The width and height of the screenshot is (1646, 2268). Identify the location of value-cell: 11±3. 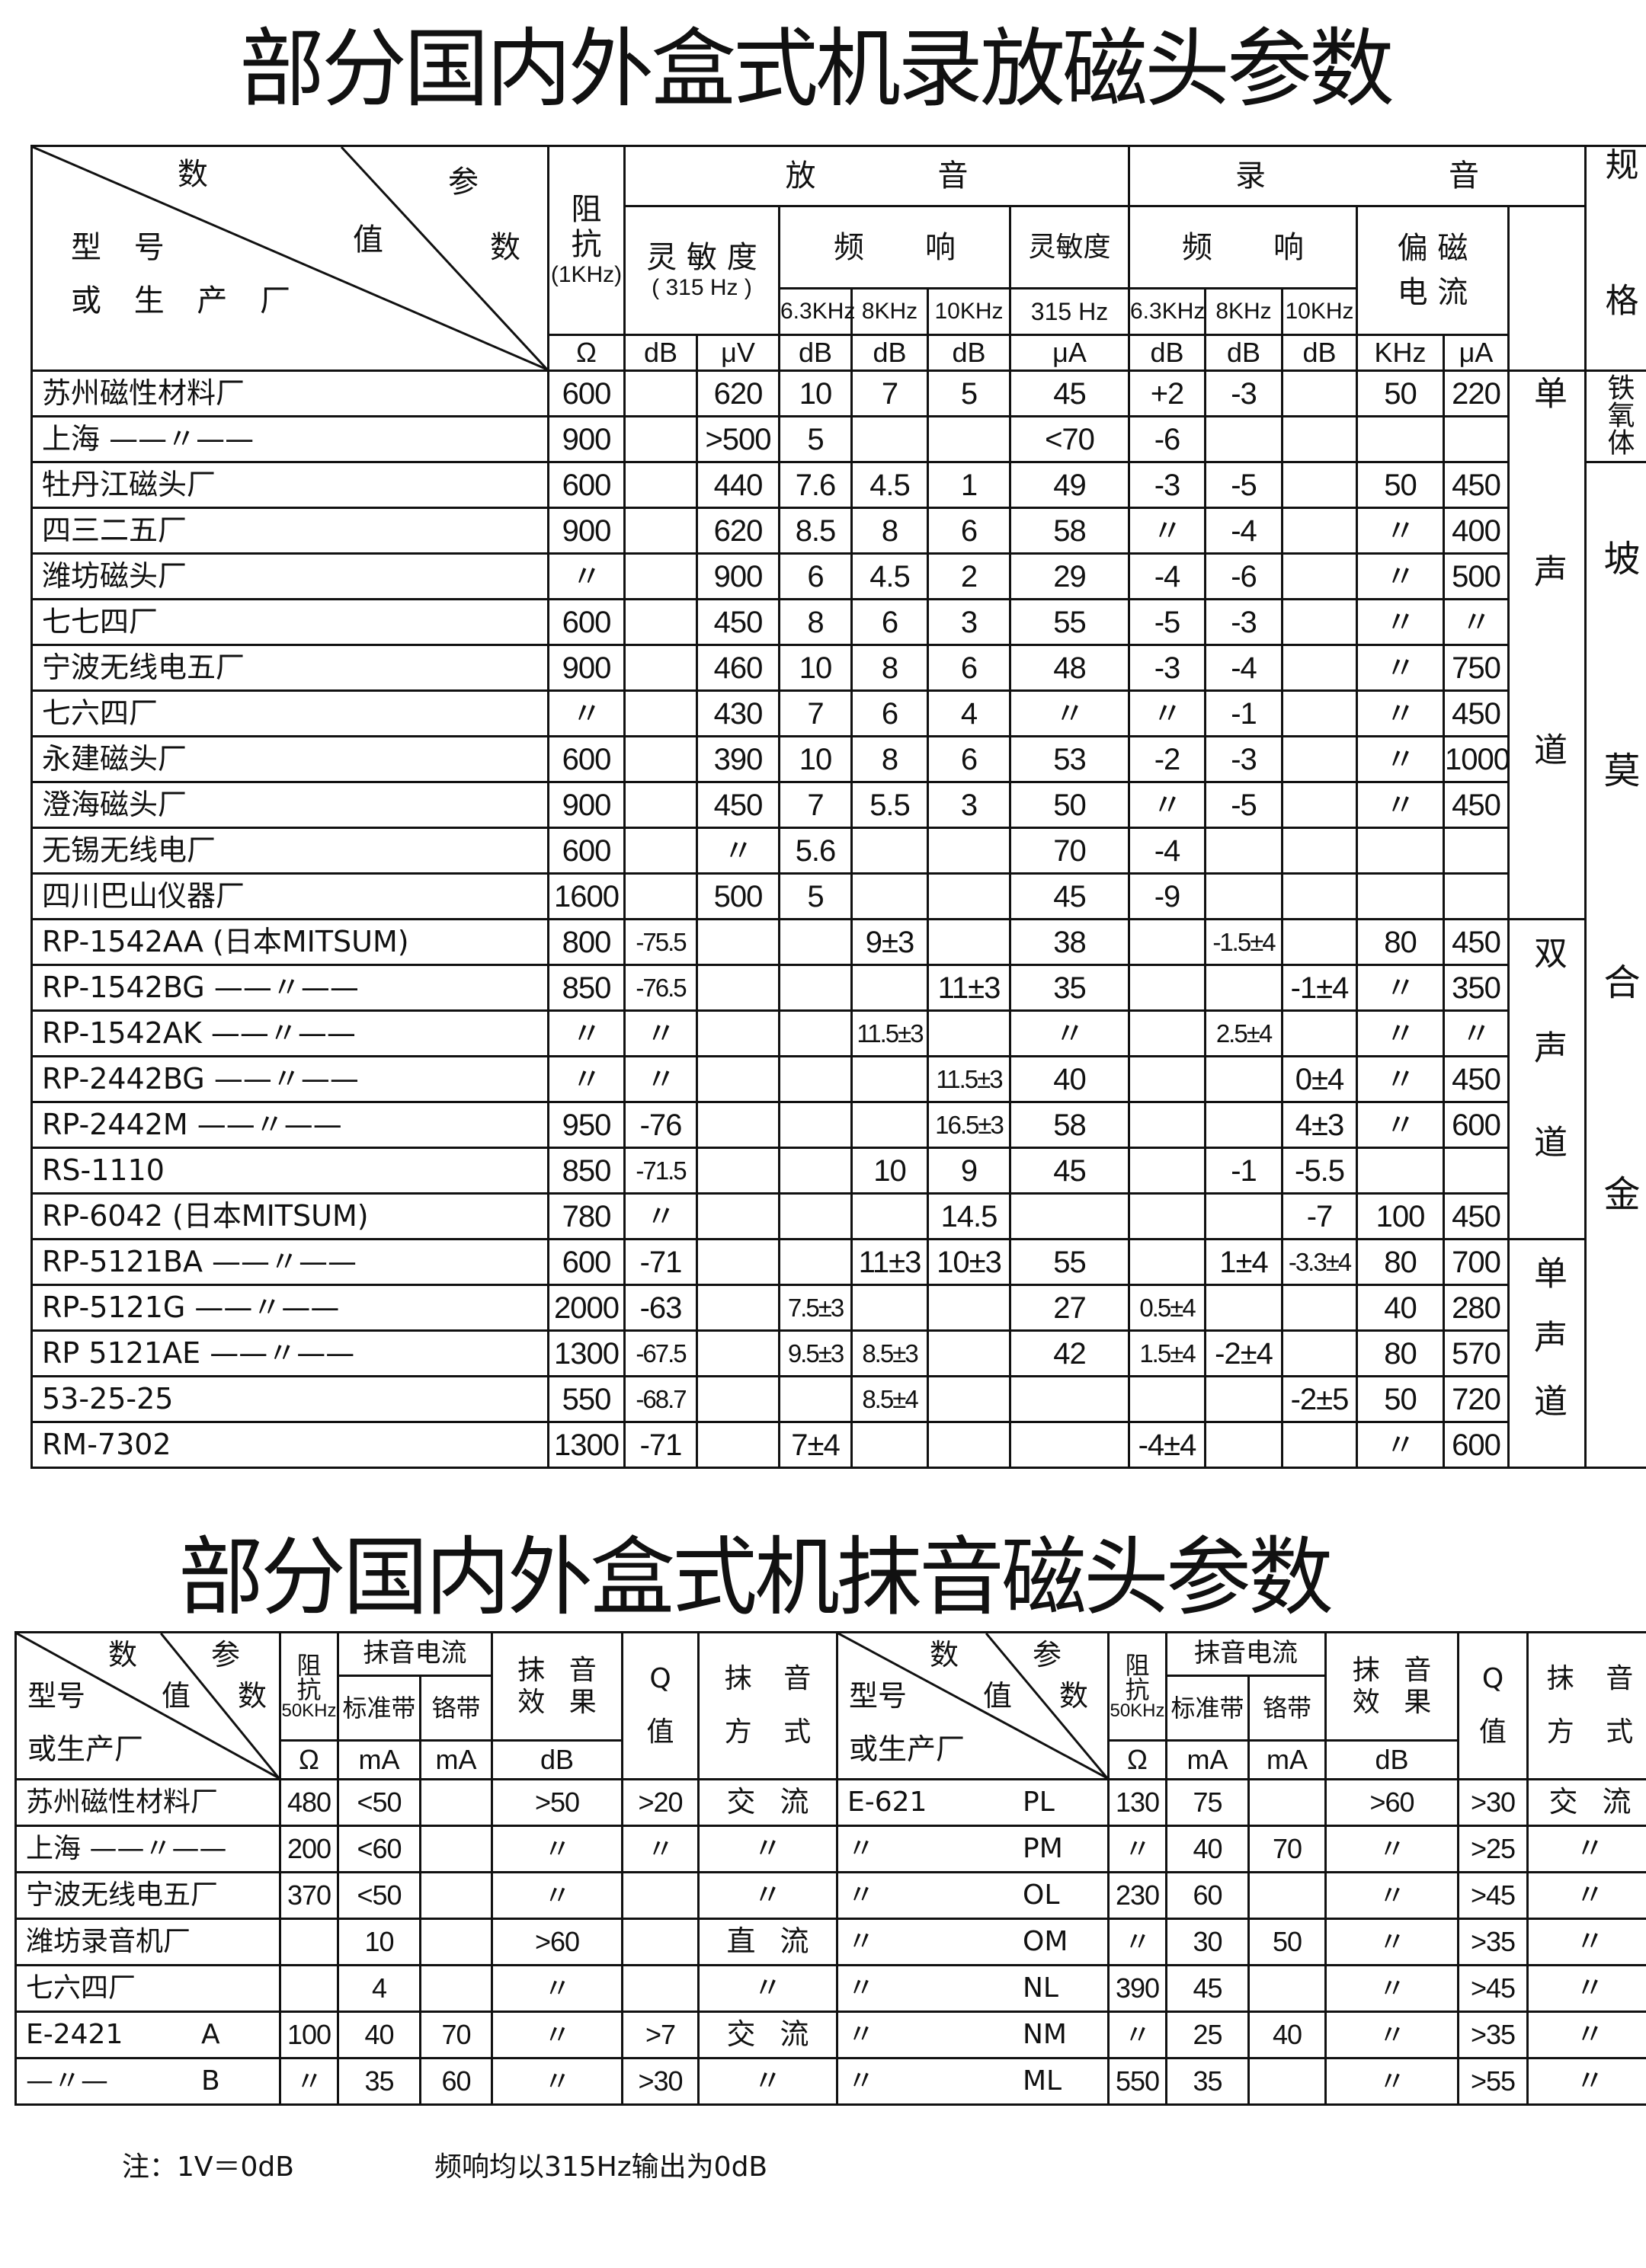
(890, 1262).